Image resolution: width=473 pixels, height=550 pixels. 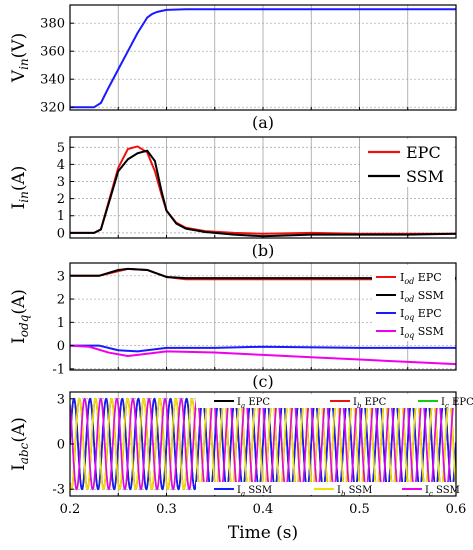 I want to click on y-axis-label: Iabc(A), so click(x=20, y=444).